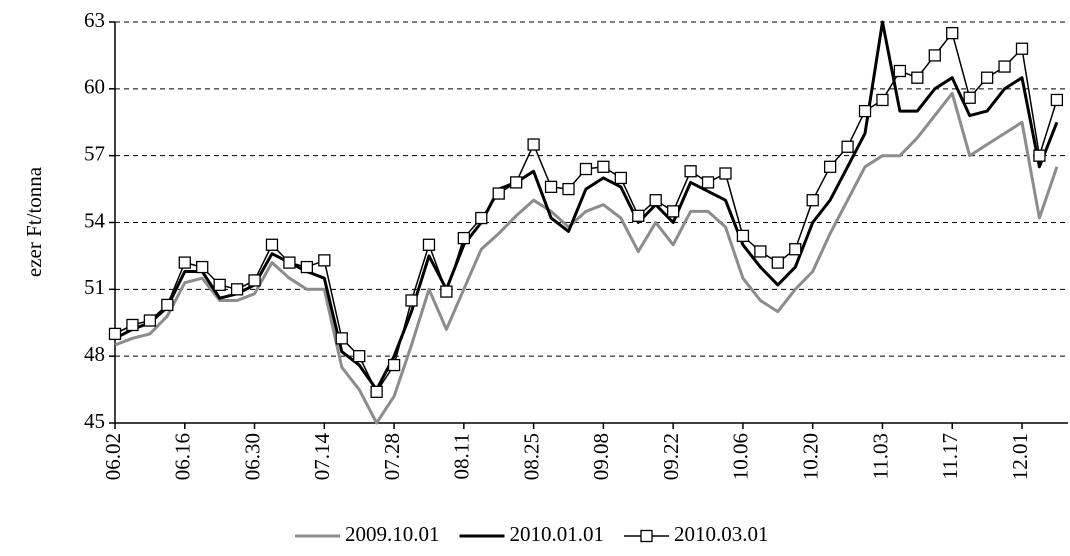 The height and width of the screenshot is (556, 1070). I want to click on legend-marker, so click(646, 536).